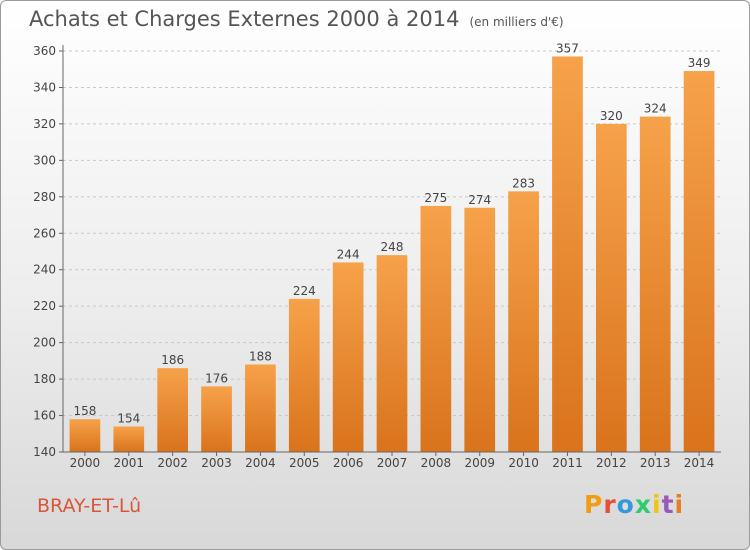  I want to click on logo-letter: t, so click(668, 504).